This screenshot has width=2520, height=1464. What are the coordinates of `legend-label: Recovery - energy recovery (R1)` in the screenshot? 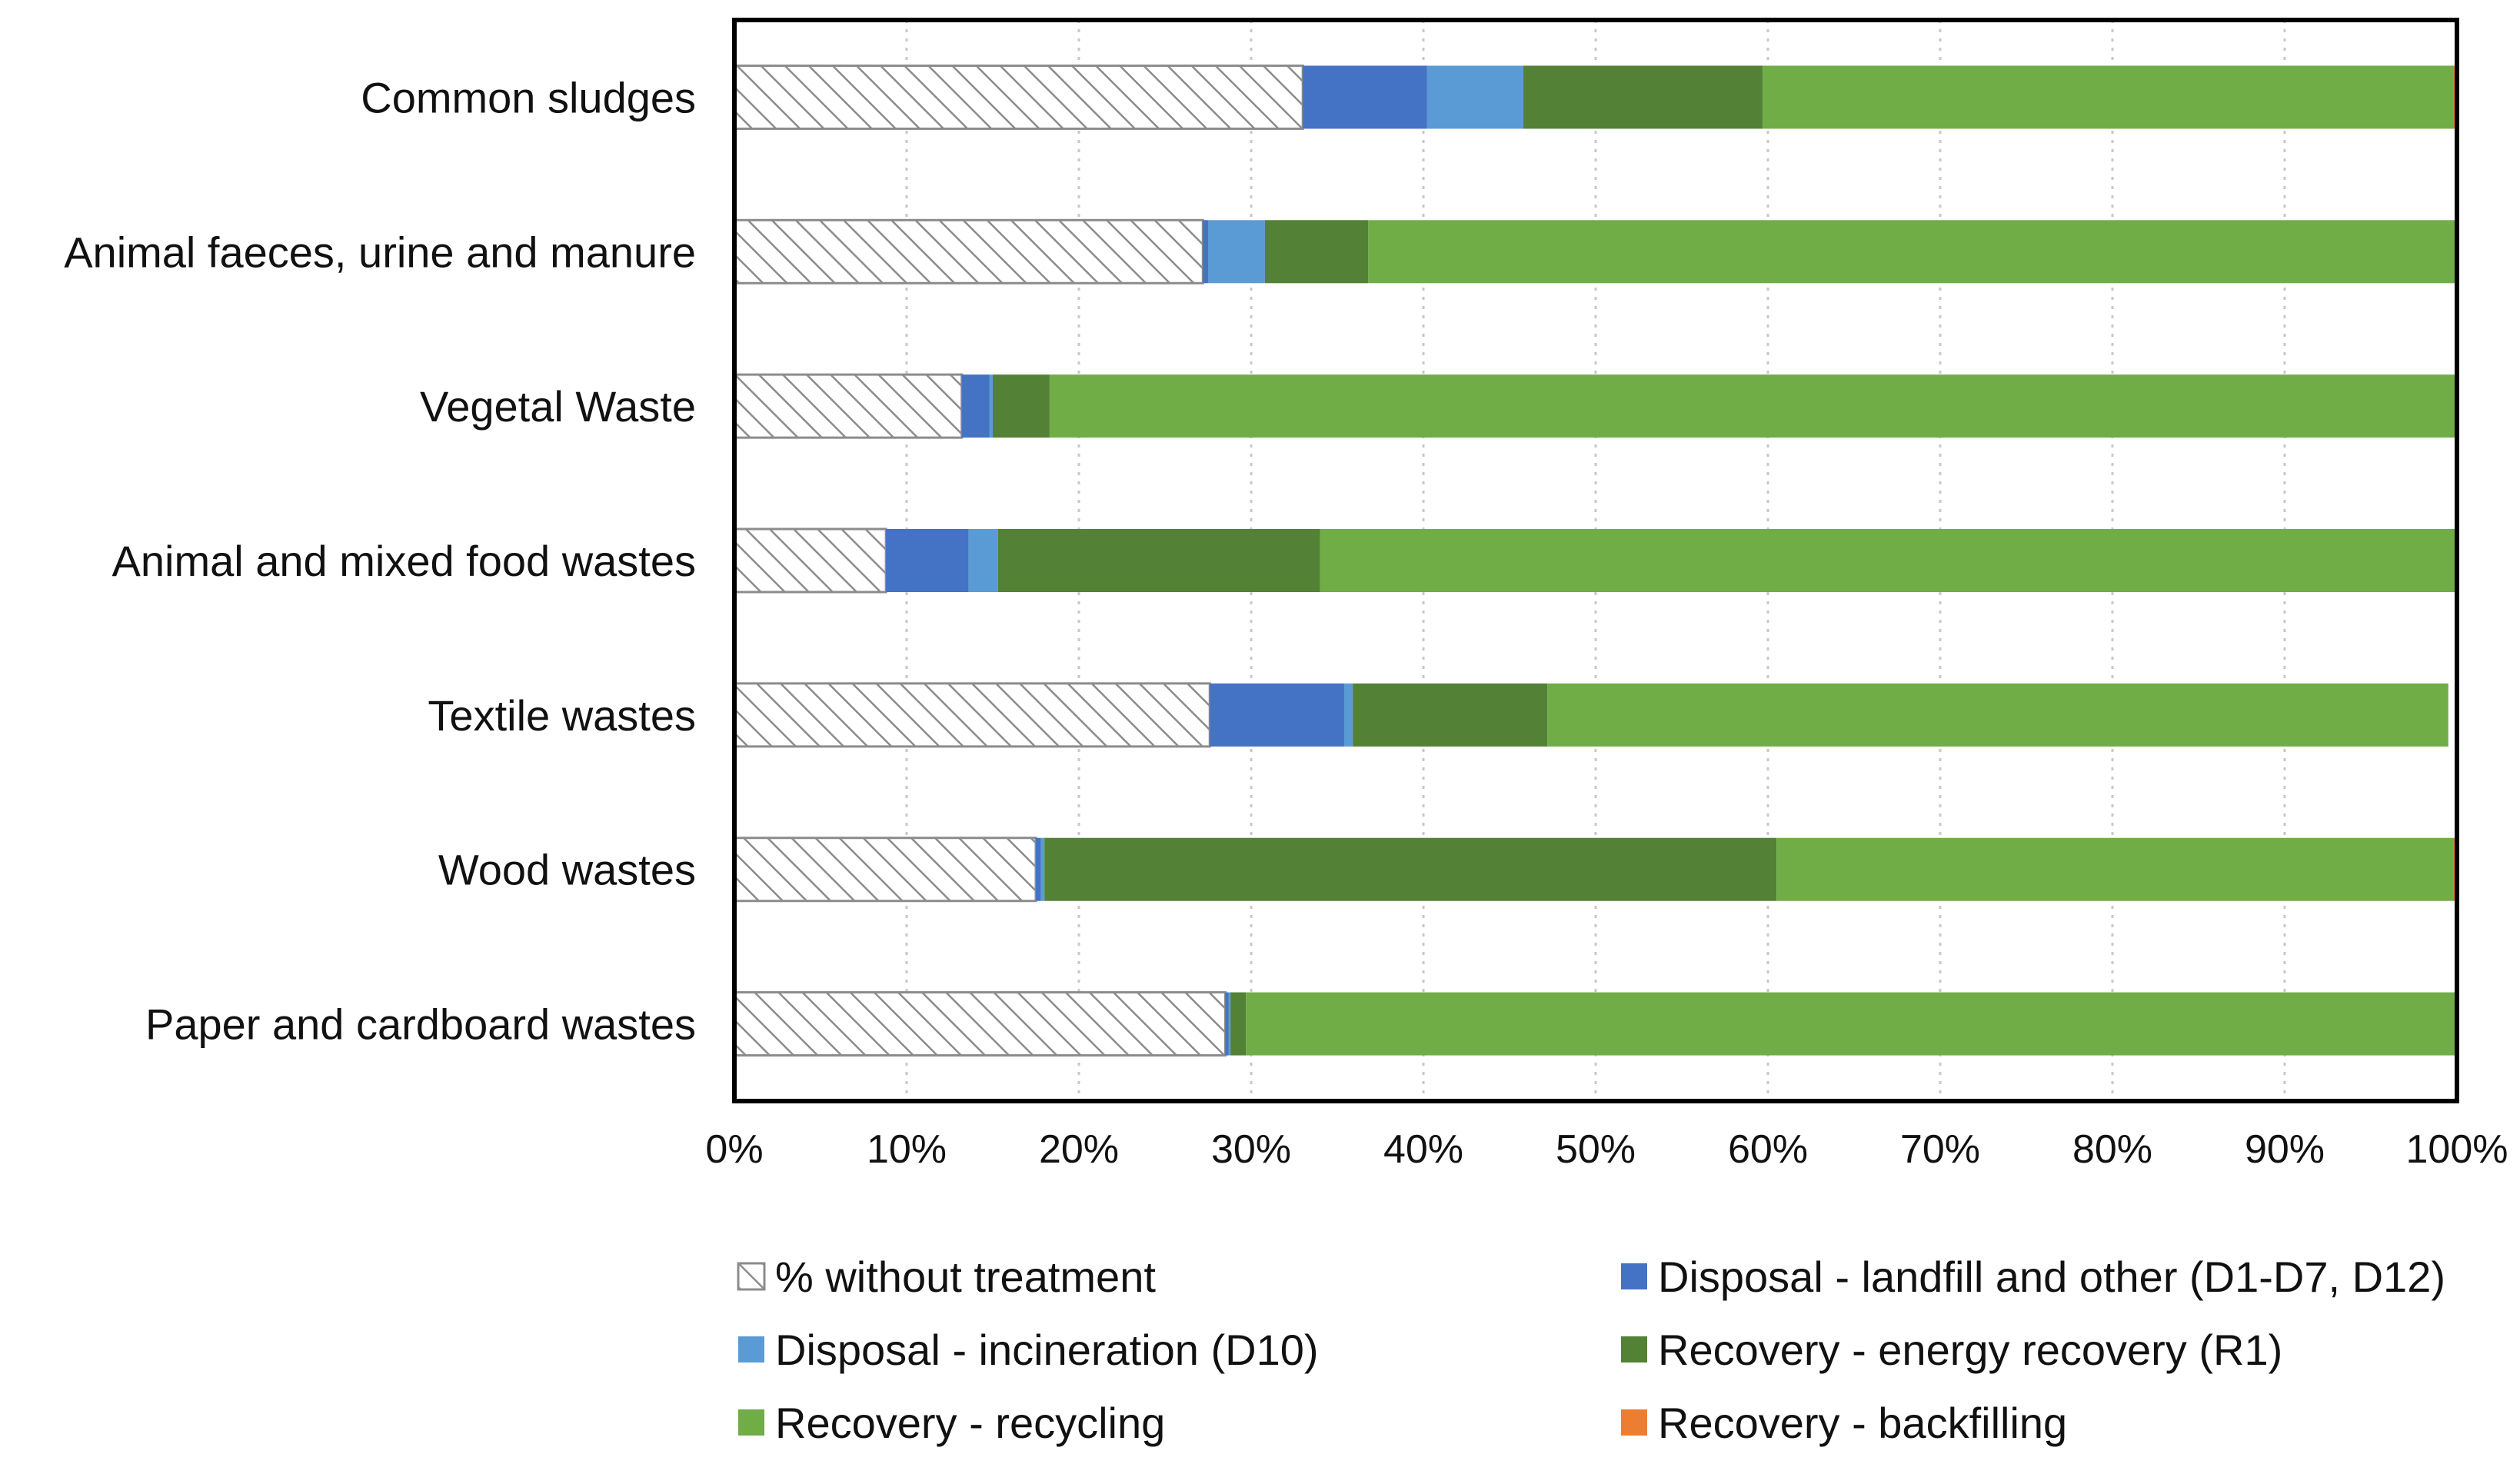 It's located at (1970, 1350).